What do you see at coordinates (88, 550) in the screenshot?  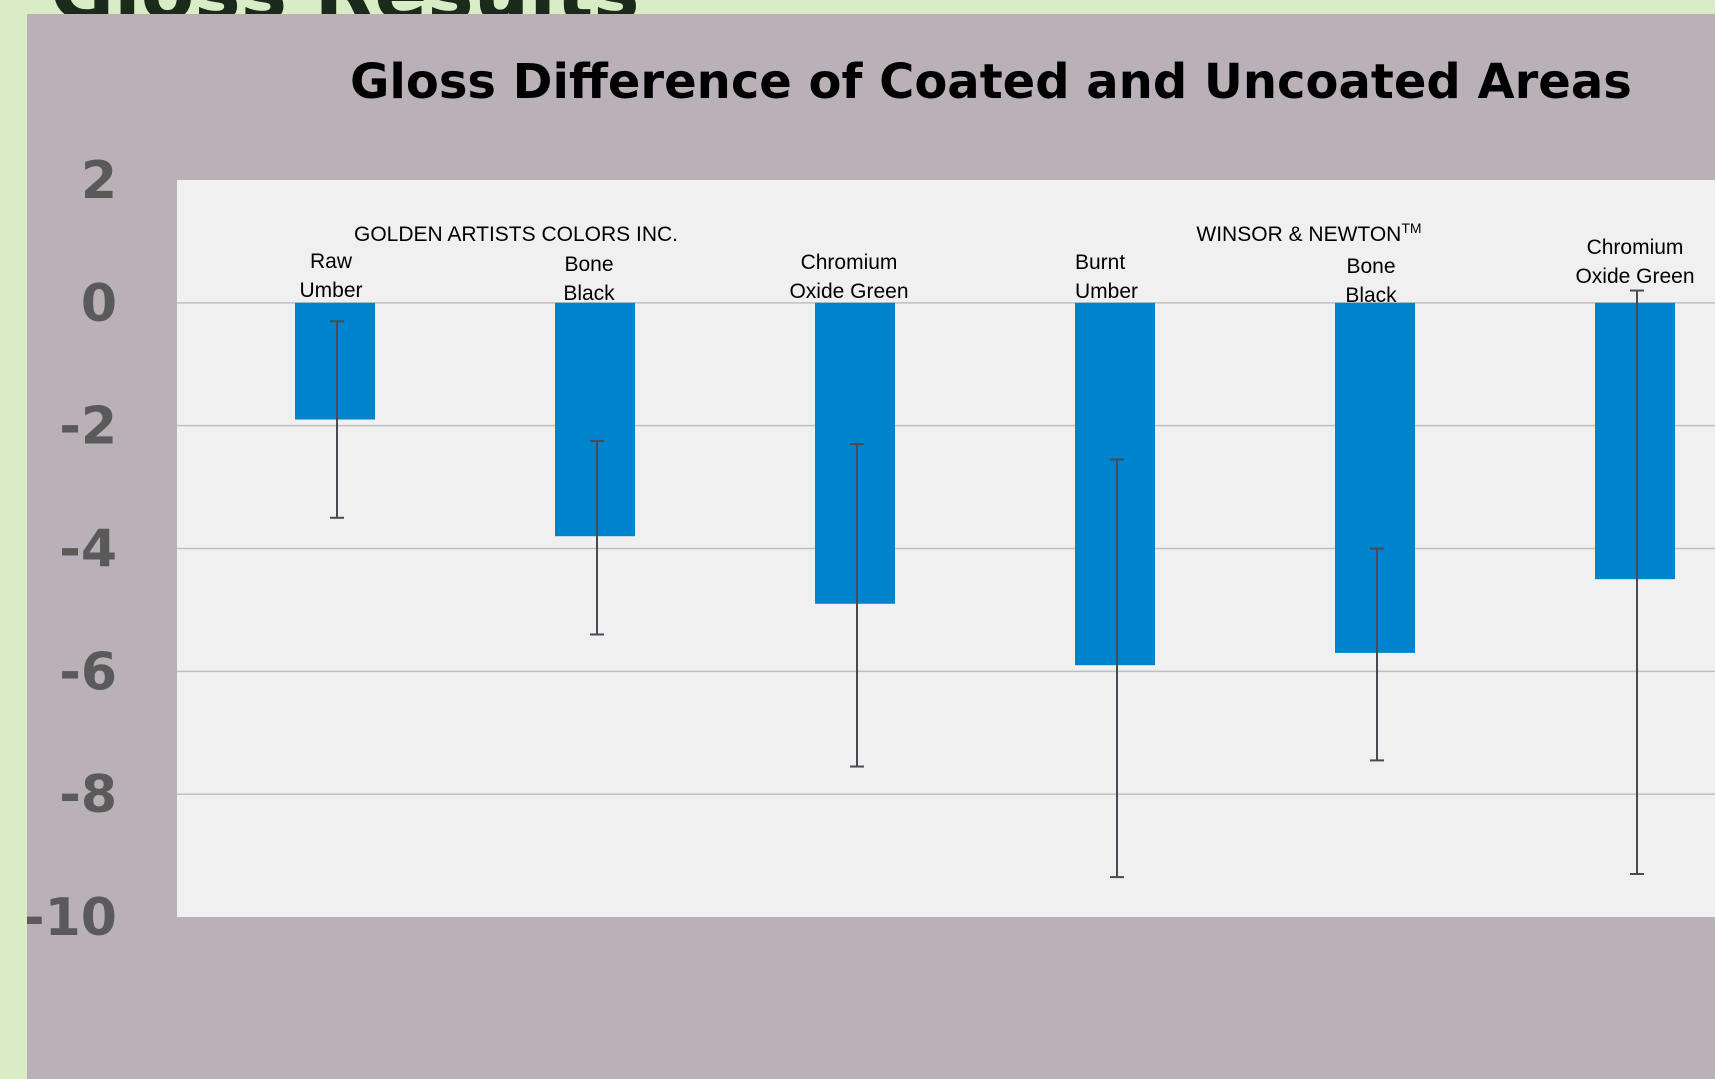 I see `y-tick-label: -4` at bounding box center [88, 550].